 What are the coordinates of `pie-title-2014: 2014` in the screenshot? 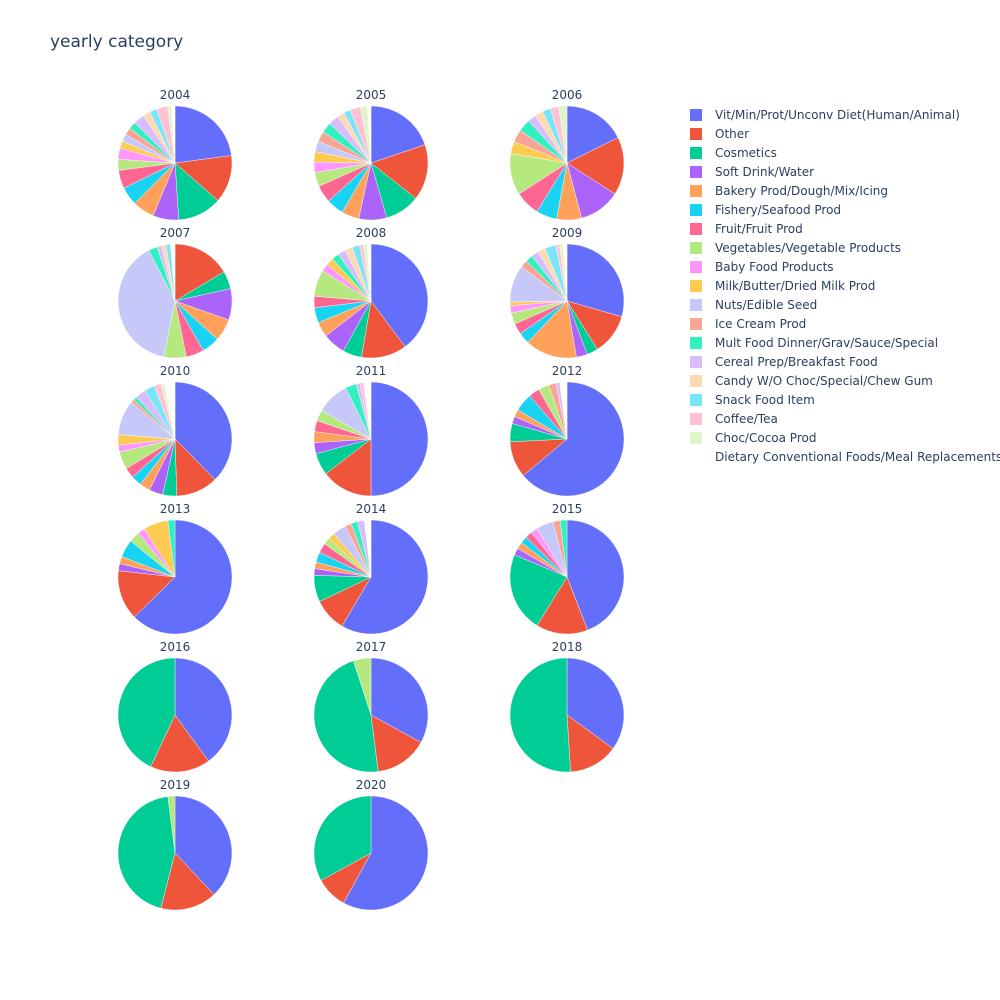 It's located at (371, 509).